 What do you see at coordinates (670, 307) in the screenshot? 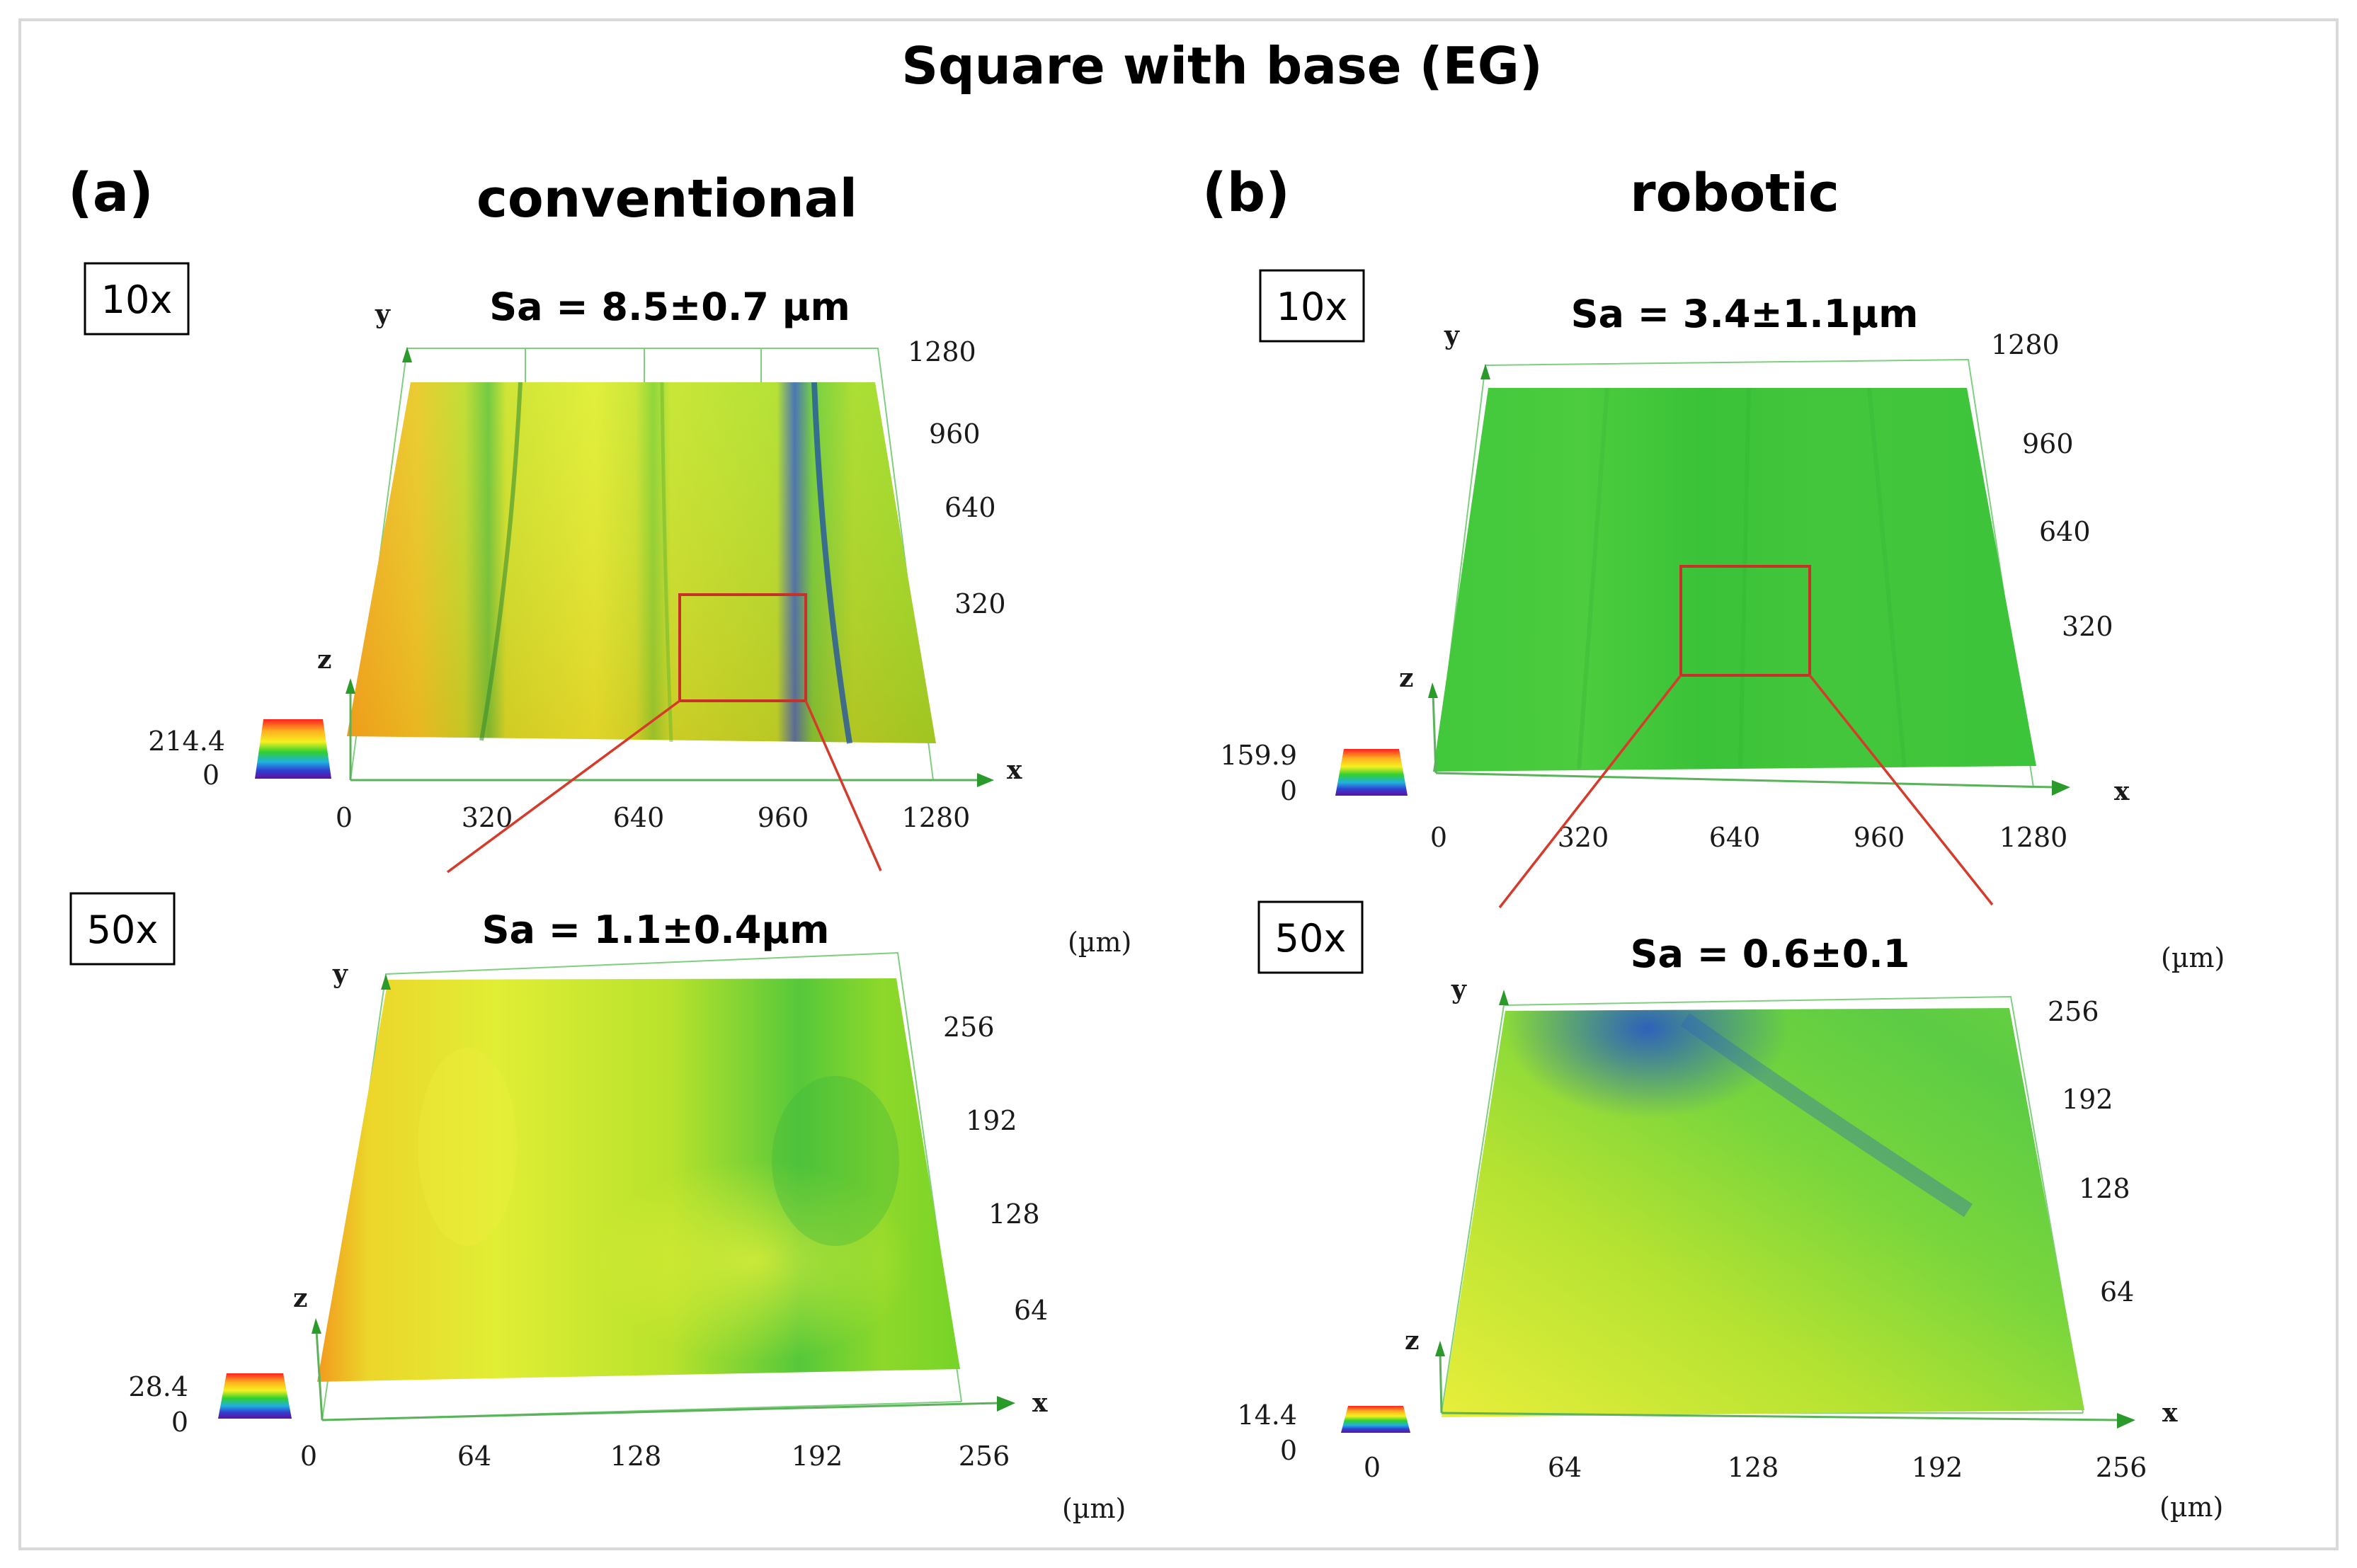
I see `sa-label-a-10x: Sa = 8.5±0.7 µm` at bounding box center [670, 307].